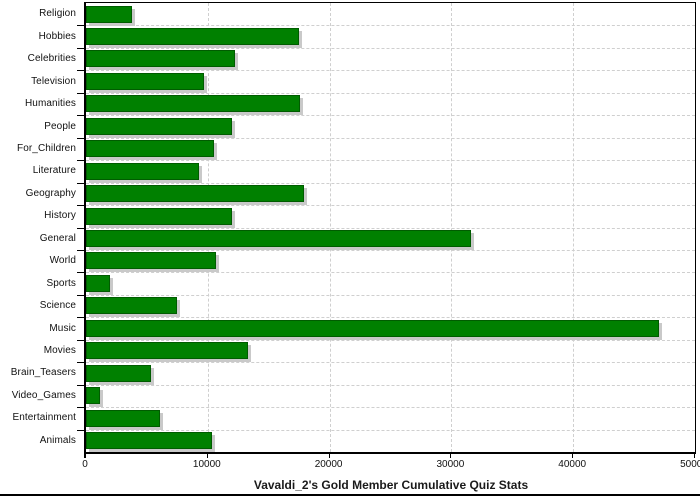  What do you see at coordinates (132, 306) in the screenshot?
I see `bar-science` at bounding box center [132, 306].